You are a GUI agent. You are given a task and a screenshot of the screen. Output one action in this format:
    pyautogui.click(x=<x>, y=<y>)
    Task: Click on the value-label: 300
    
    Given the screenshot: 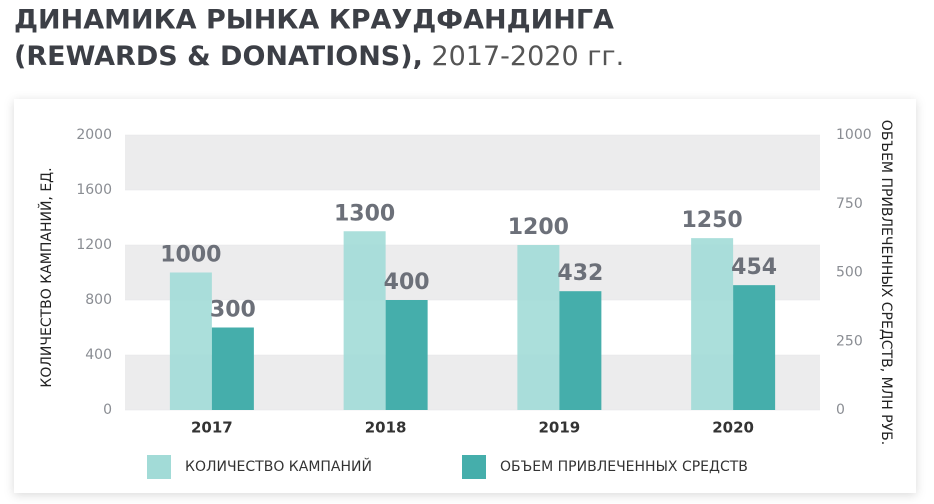 What is the action you would take?
    pyautogui.click(x=233, y=310)
    